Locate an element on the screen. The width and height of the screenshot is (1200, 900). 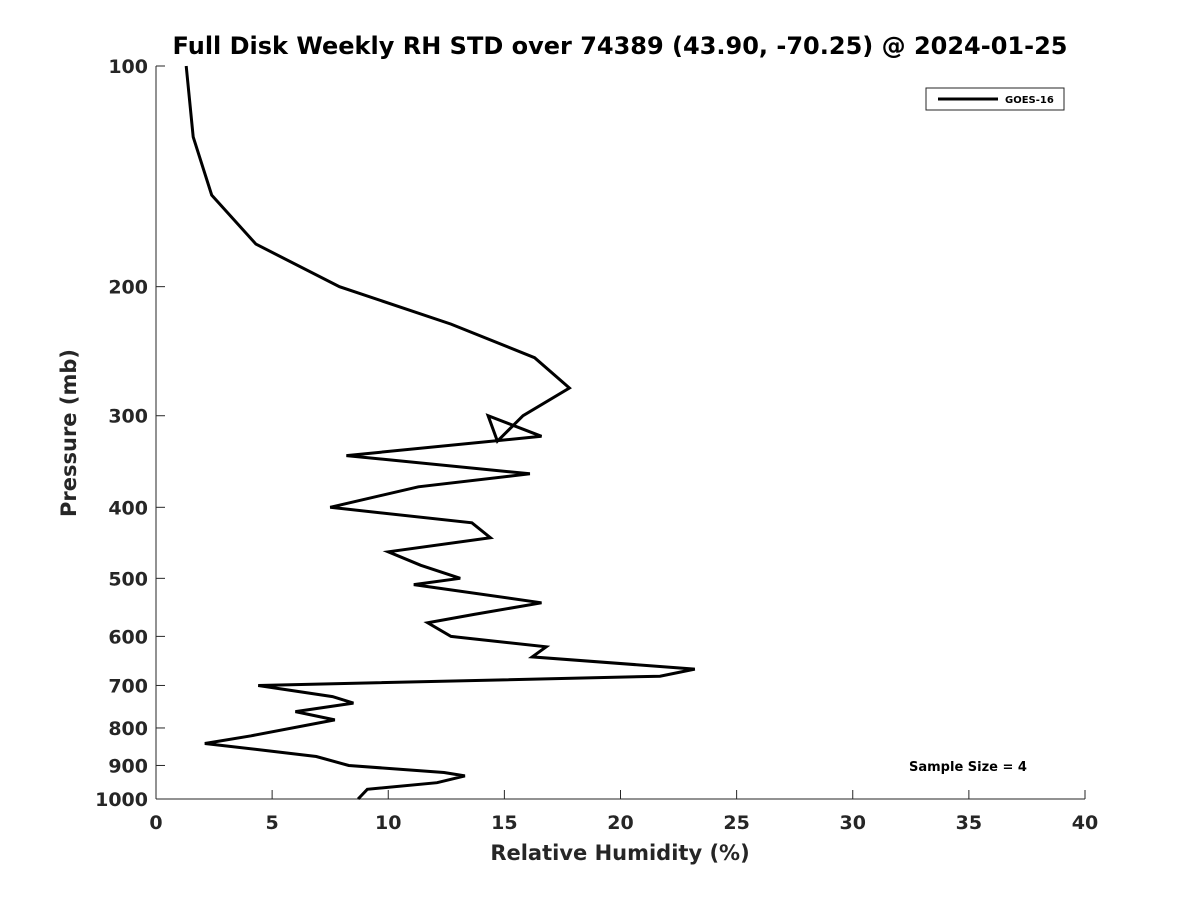
y-axis-label: Pressure (mb) is located at coordinates (69, 433).